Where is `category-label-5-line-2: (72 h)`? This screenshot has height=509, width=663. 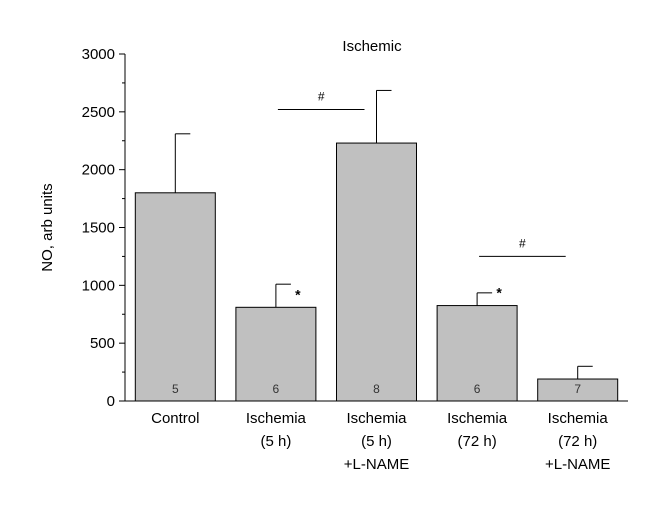 category-label-5-line-2: (72 h) is located at coordinates (577, 441).